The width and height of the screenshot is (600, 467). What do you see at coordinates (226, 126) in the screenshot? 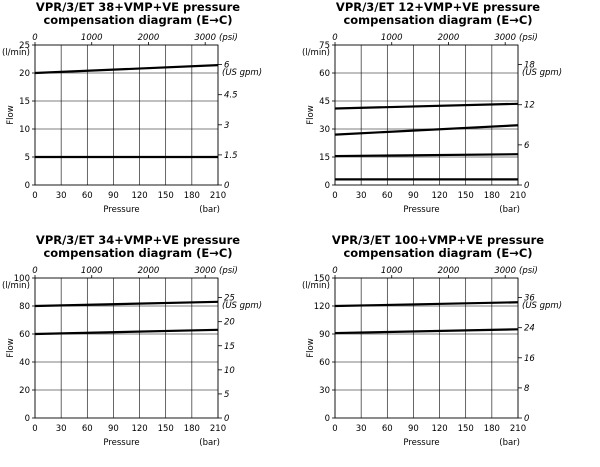
I see `right-tick-label: 3` at bounding box center [226, 126].